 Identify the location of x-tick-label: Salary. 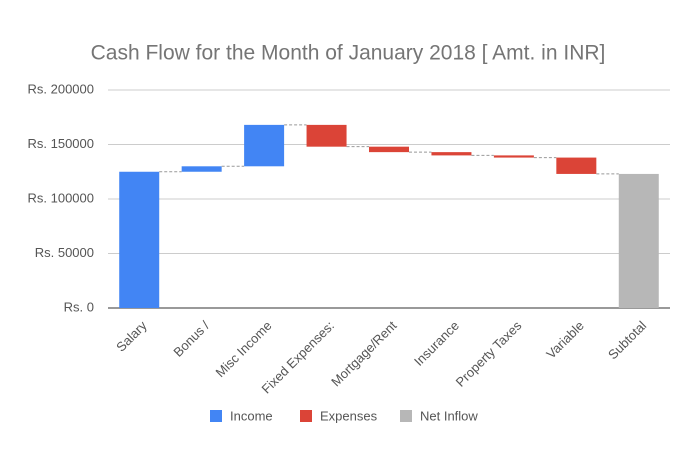
(131, 336).